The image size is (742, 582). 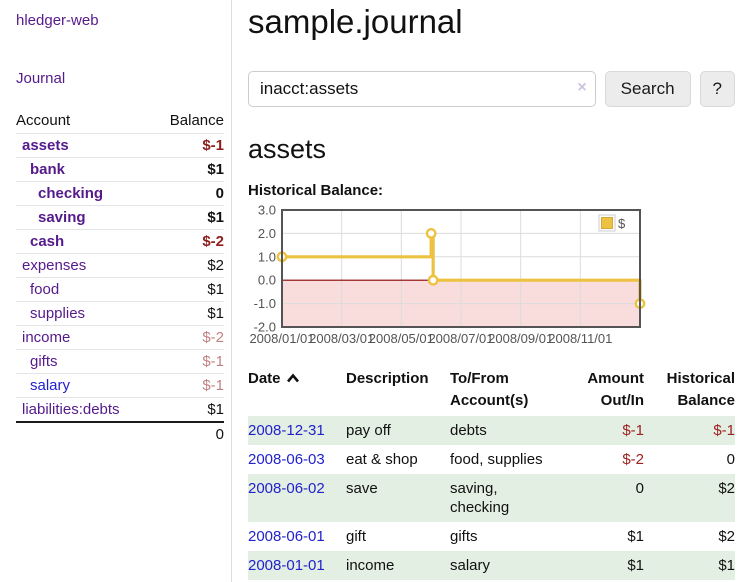 What do you see at coordinates (54, 265) in the screenshot?
I see `account-link: expenses` at bounding box center [54, 265].